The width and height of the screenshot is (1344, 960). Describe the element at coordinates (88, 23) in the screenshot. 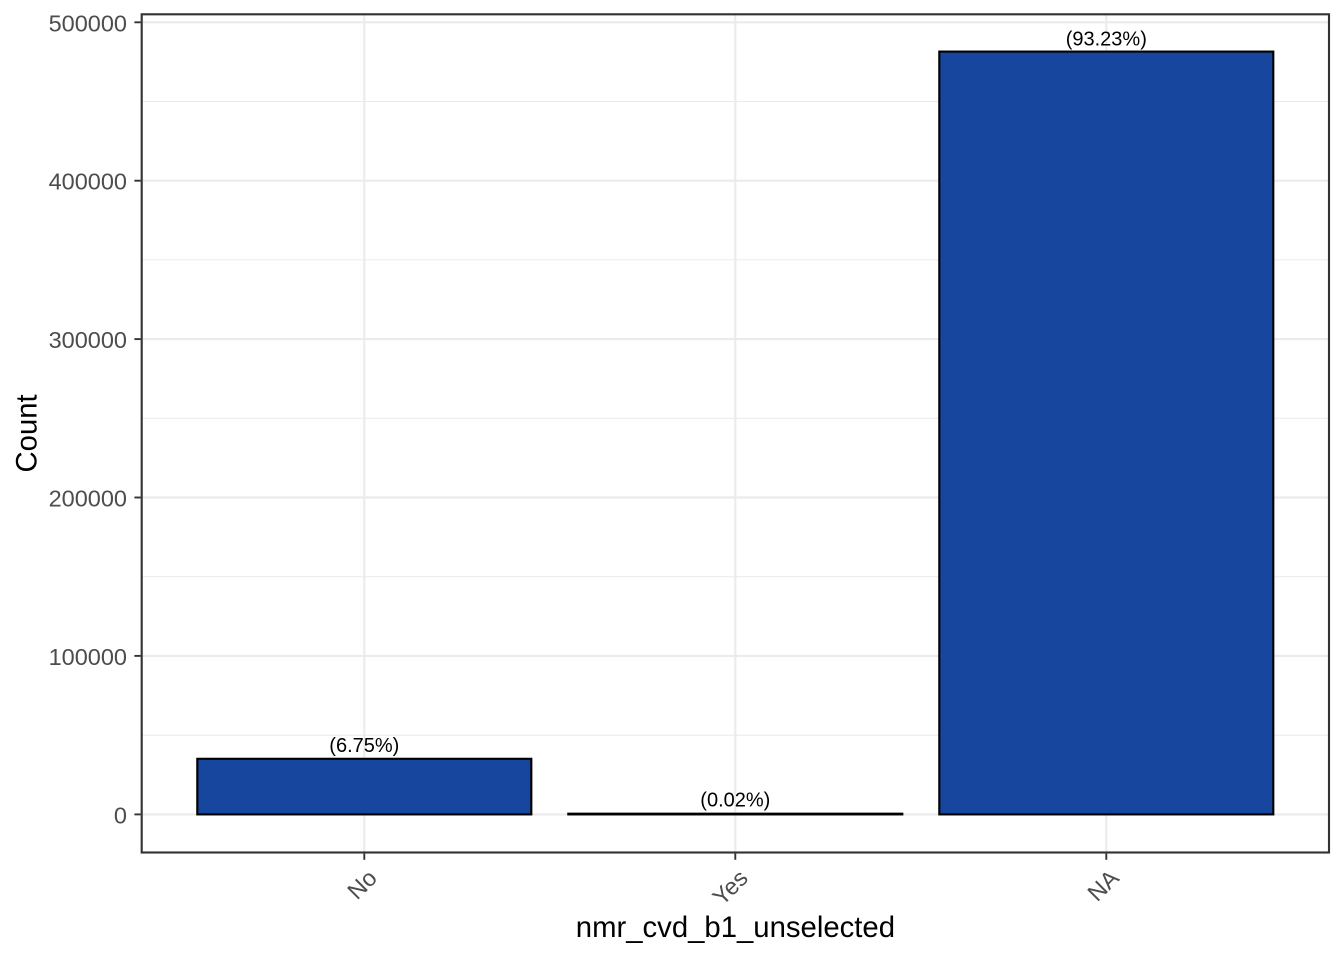

I see `svg-text: 500000` at that location.